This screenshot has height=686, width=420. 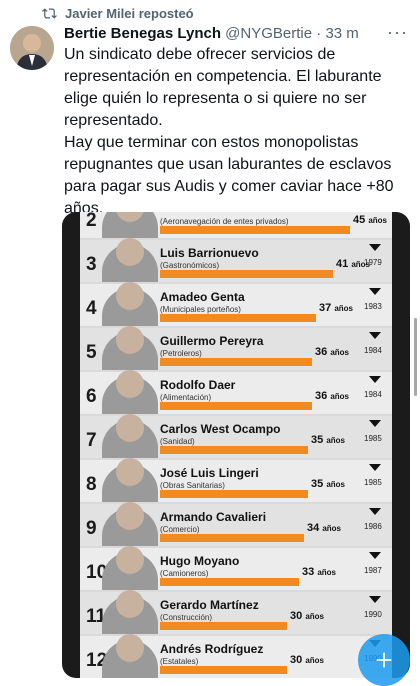 I want to click on author-handle: @NYGBertie, so click(x=269, y=33).